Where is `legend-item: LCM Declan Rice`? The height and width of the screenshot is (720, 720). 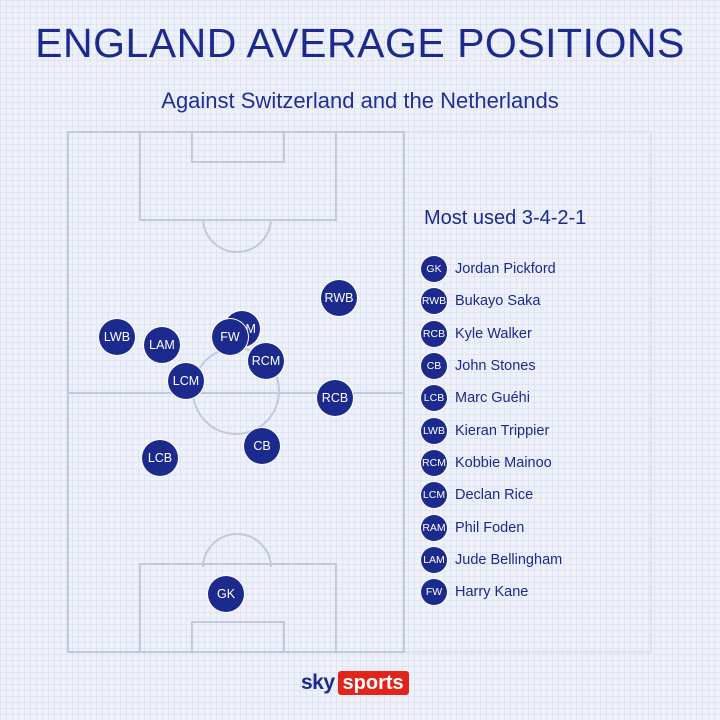
legend-item: LCM Declan Rice is located at coordinates (491, 495).